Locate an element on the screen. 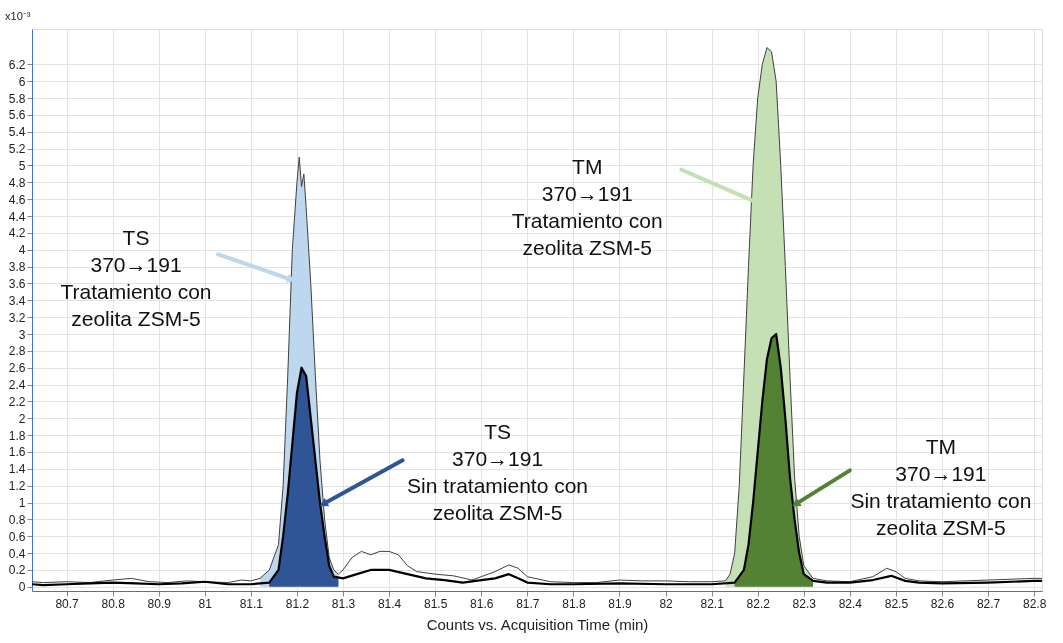  y-tick-label: 4 is located at coordinates (22, 250).